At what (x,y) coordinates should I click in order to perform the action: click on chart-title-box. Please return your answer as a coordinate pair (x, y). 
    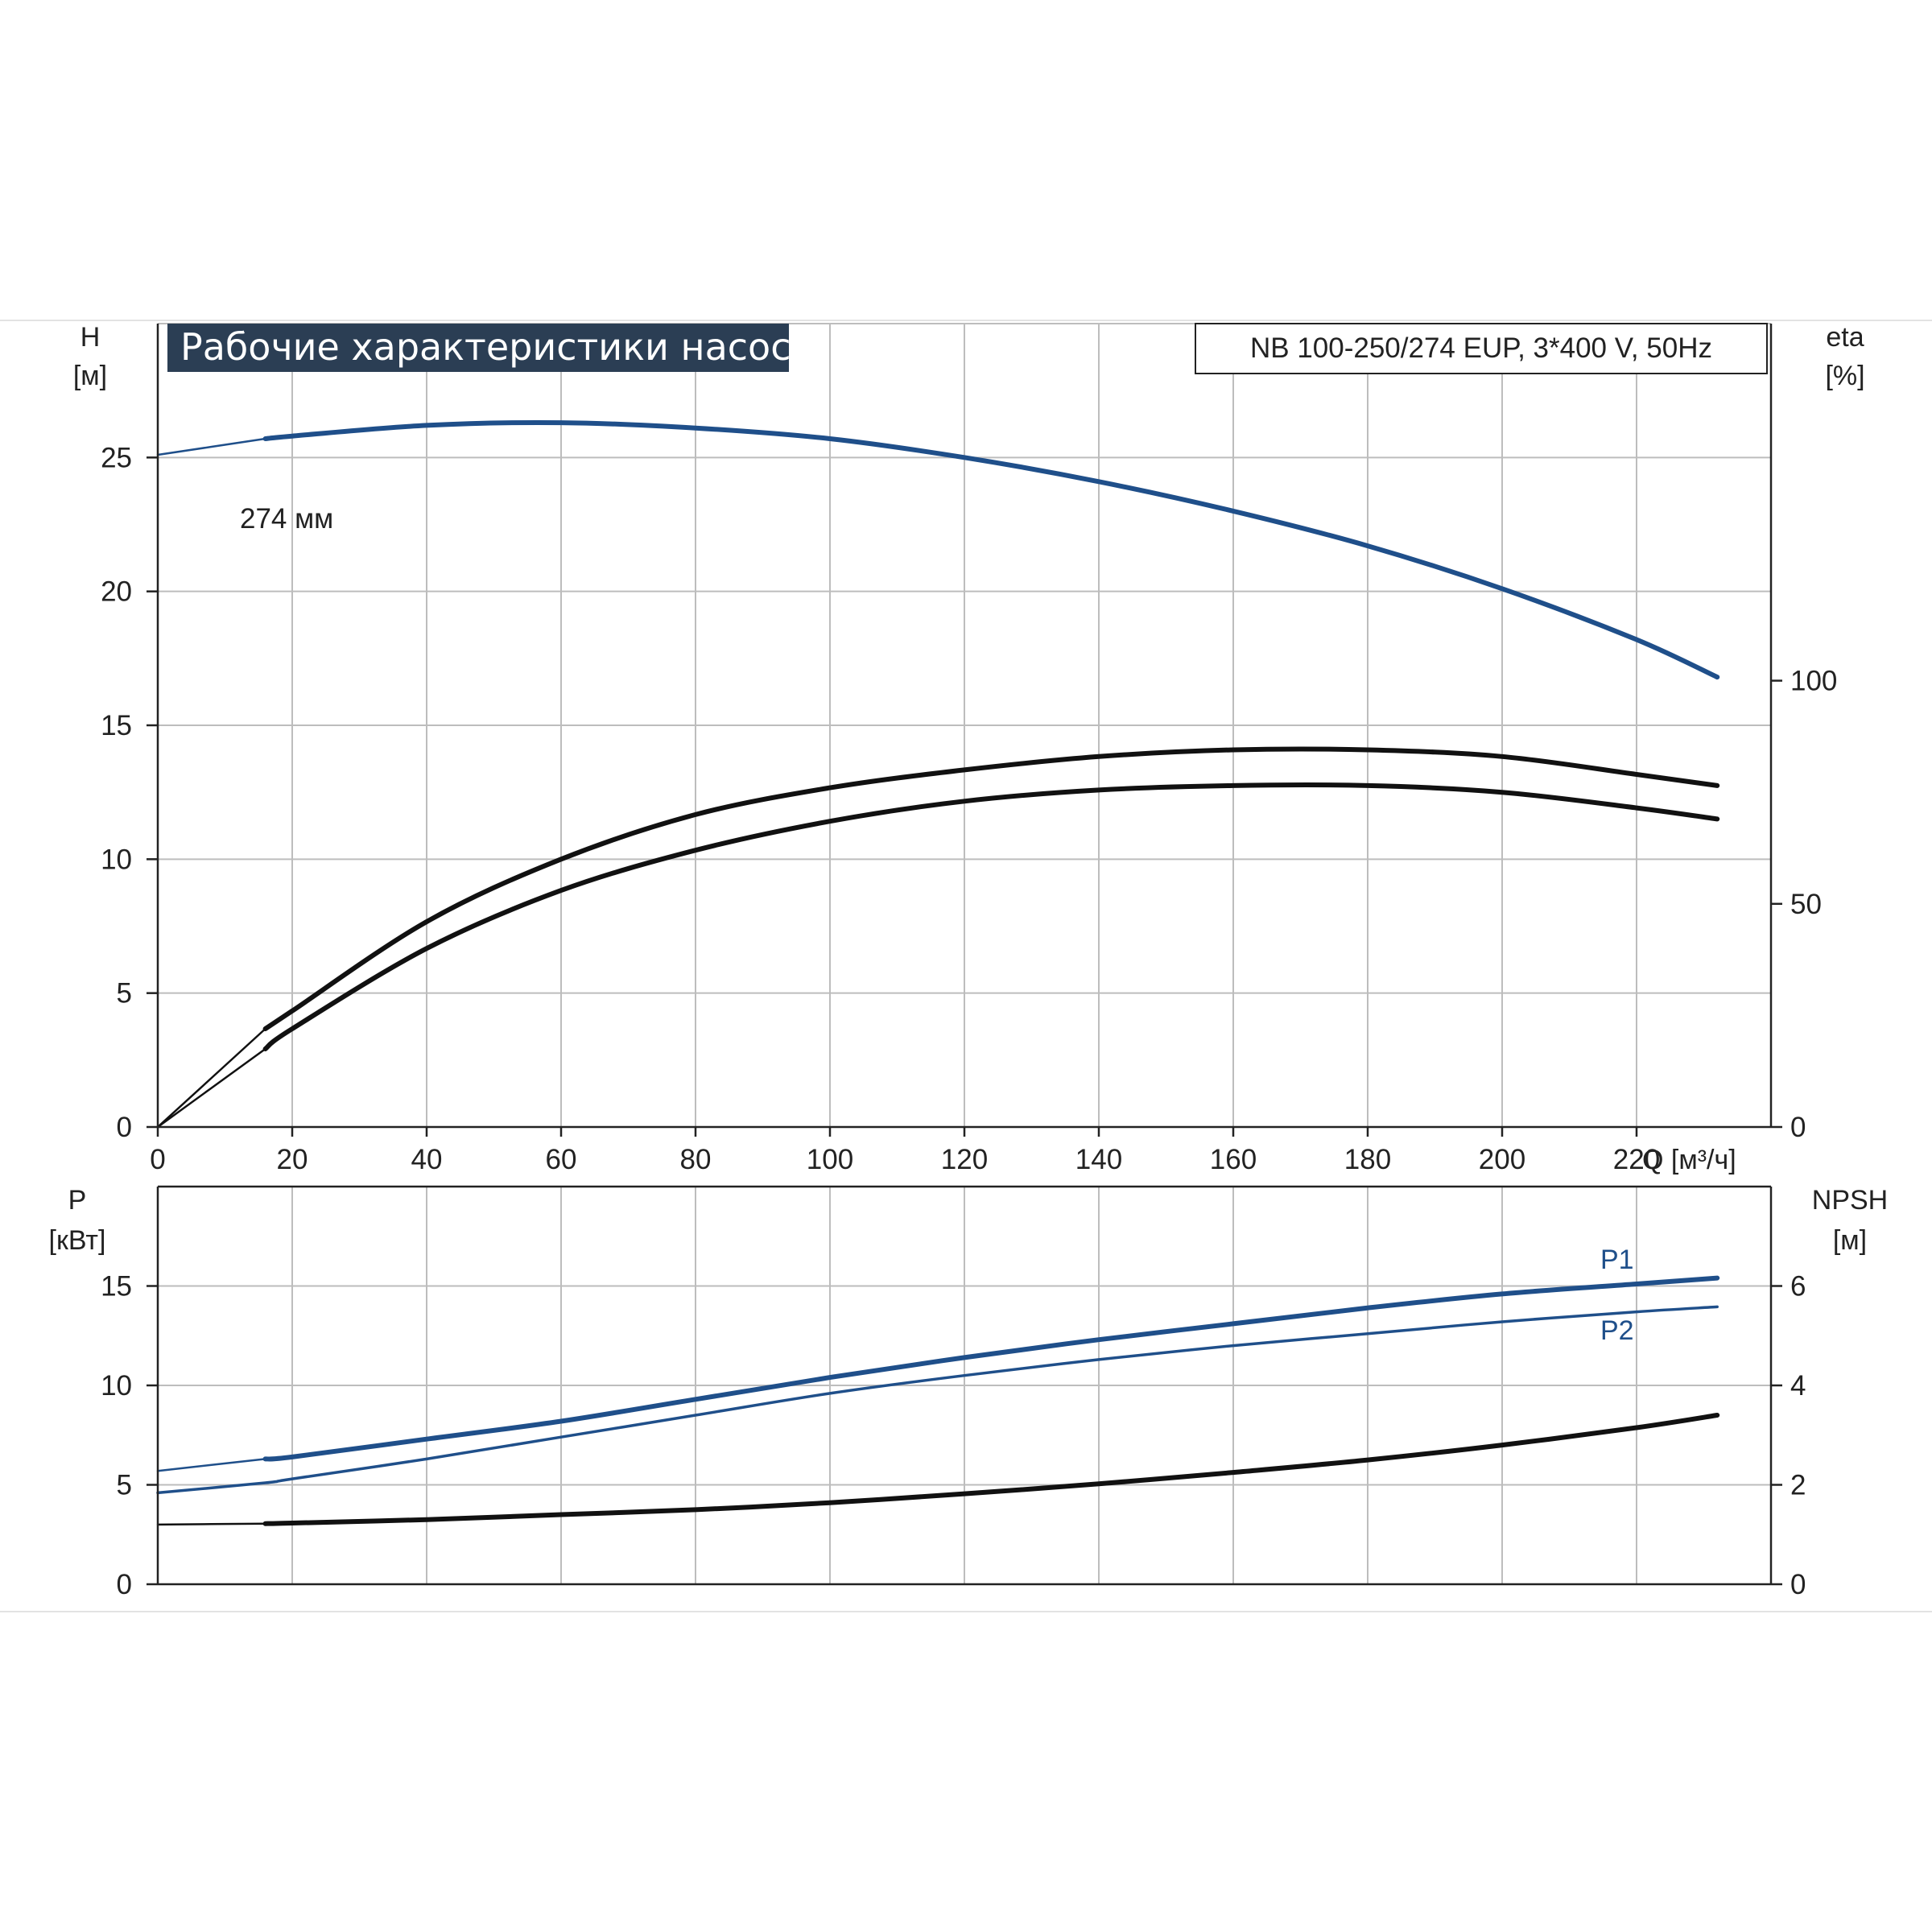
    Looking at the image, I should click on (478, 348).